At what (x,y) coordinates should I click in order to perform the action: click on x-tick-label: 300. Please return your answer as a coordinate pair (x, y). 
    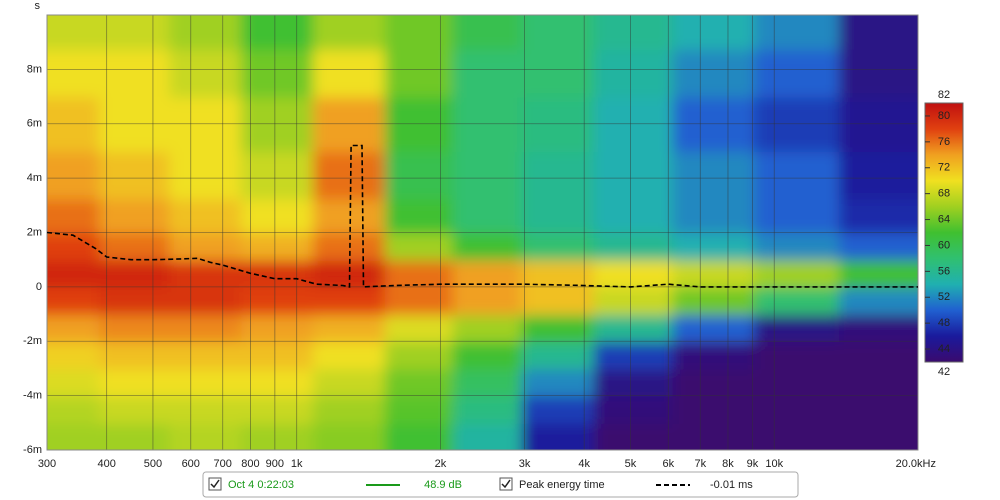
    Looking at the image, I should click on (47, 464).